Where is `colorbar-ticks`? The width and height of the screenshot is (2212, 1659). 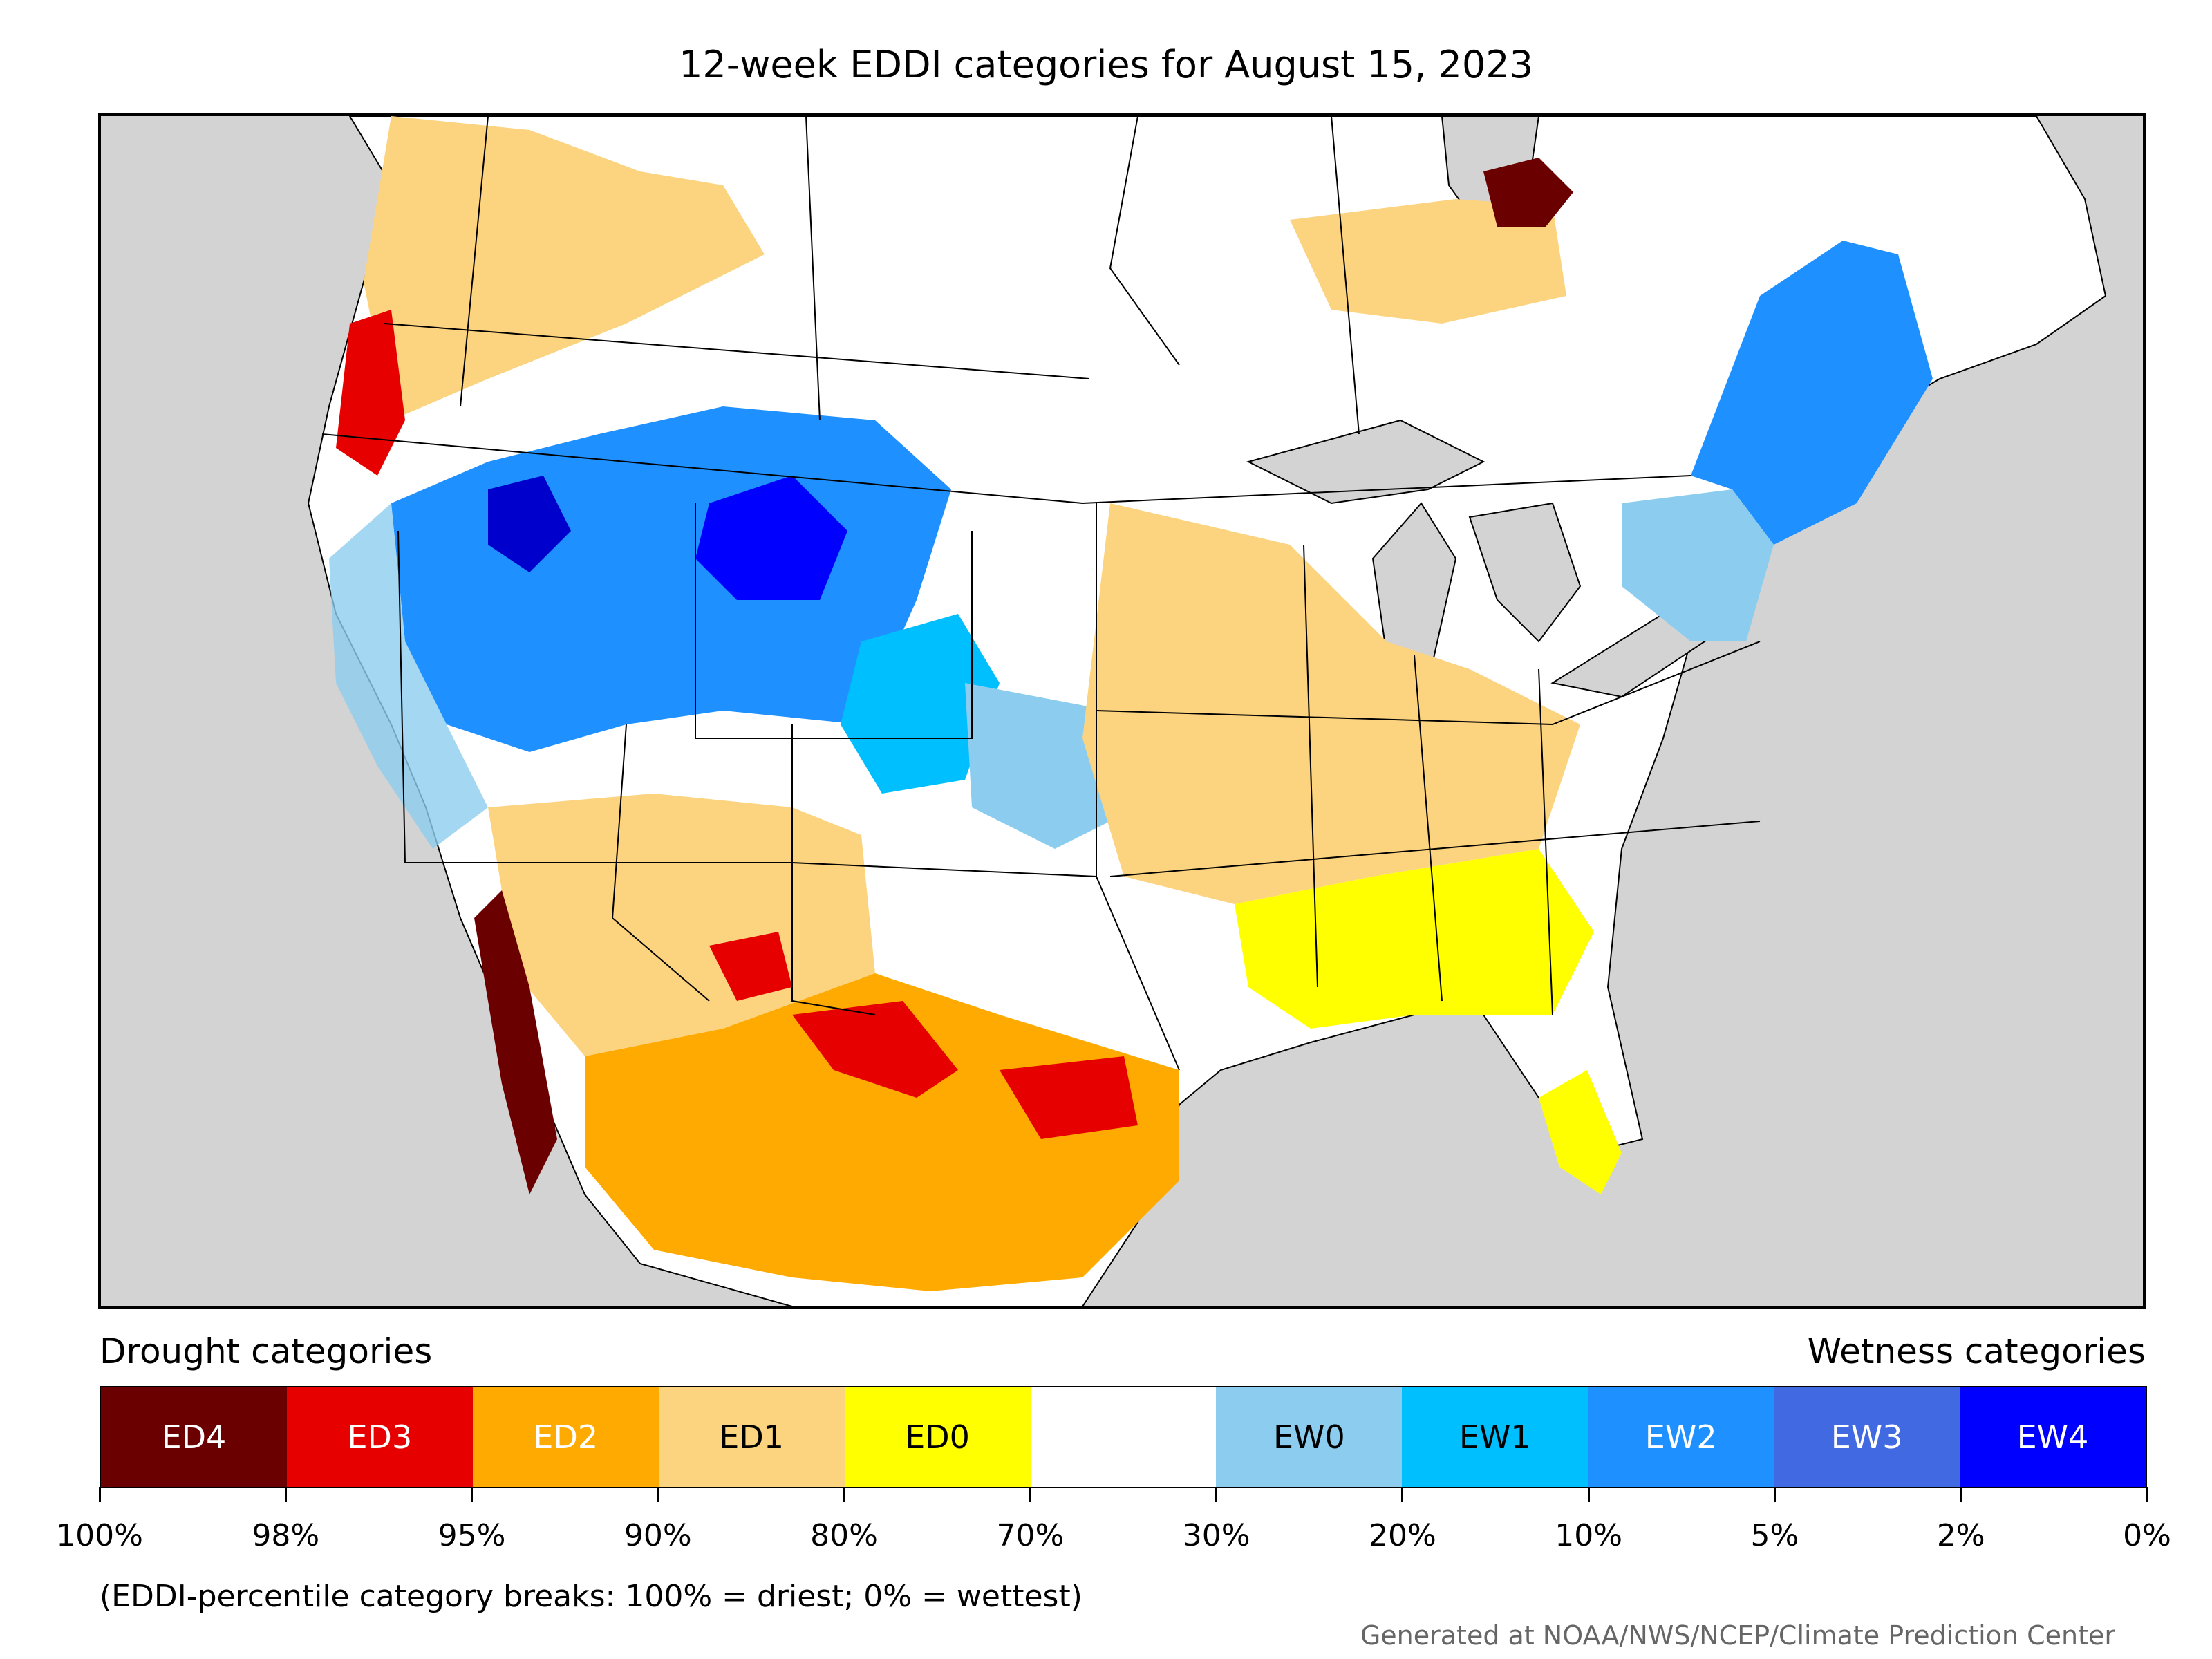
colorbar-ticks is located at coordinates (1123, 1497).